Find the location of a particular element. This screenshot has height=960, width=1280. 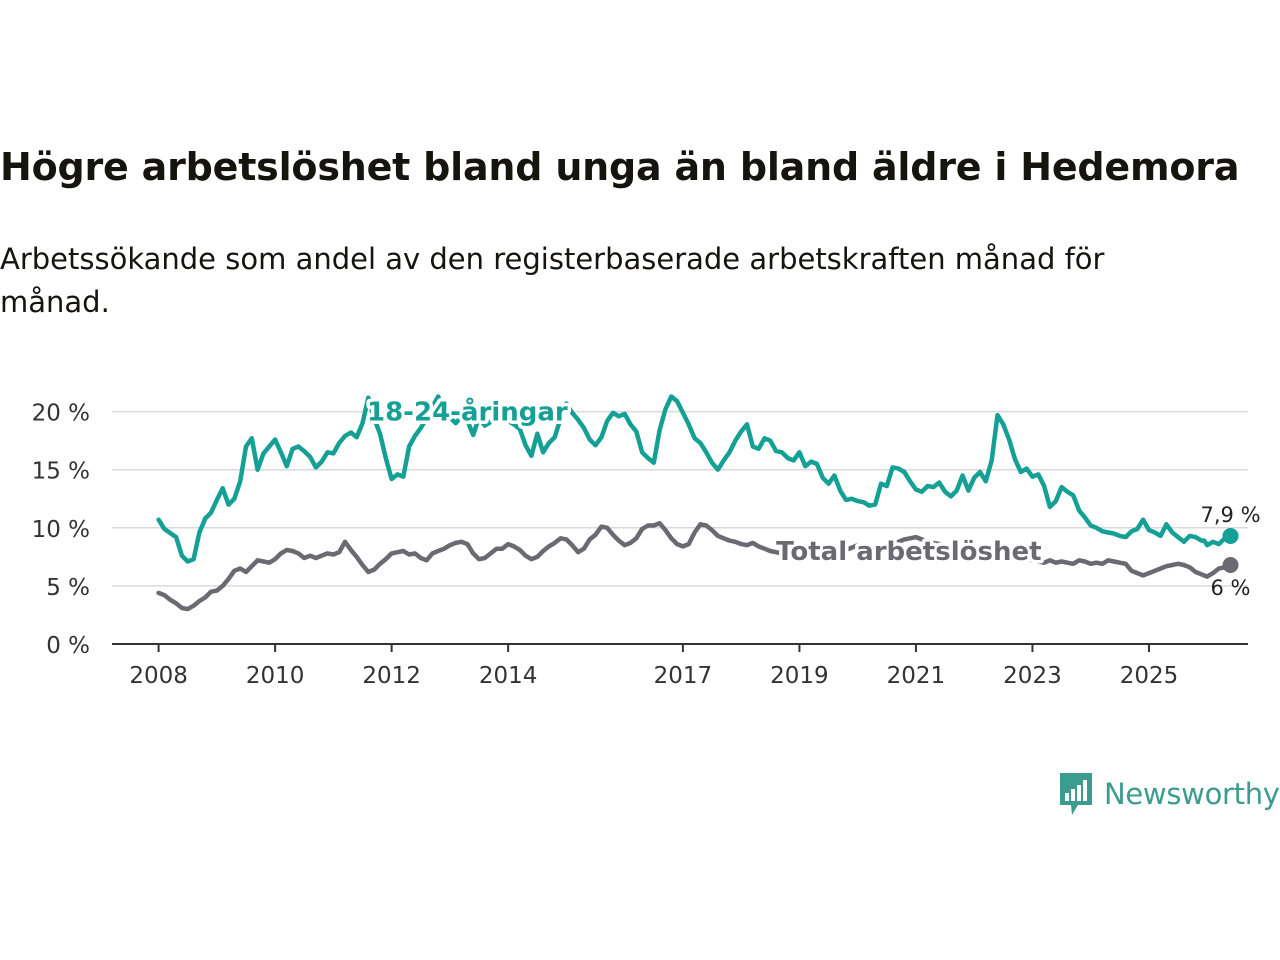

y-axis: 0 % 5 % 10 % 15 % 20 % is located at coordinates (61, 530).